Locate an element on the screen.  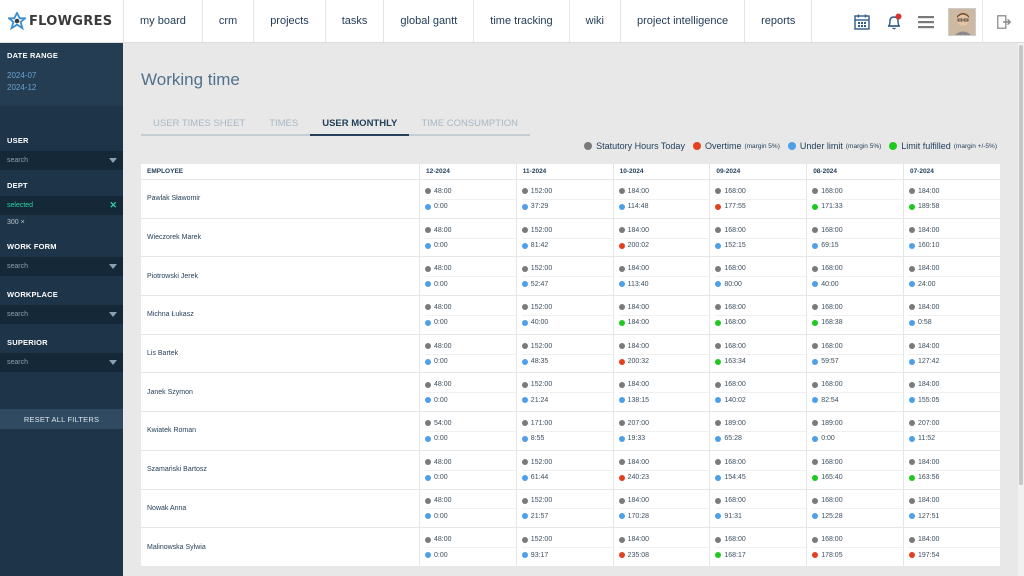
statutory-hours: 189:00 is located at coordinates (760, 423).